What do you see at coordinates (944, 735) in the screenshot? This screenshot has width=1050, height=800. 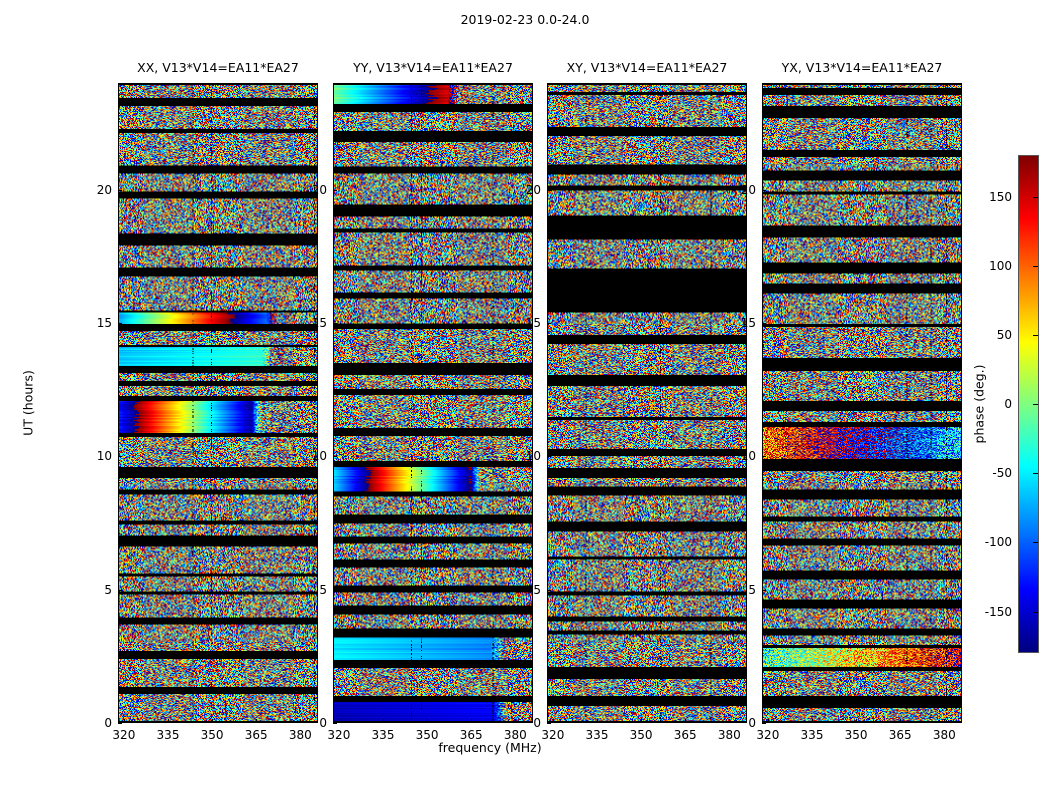 I see `x-tick-label-p3-4: 380` at bounding box center [944, 735].